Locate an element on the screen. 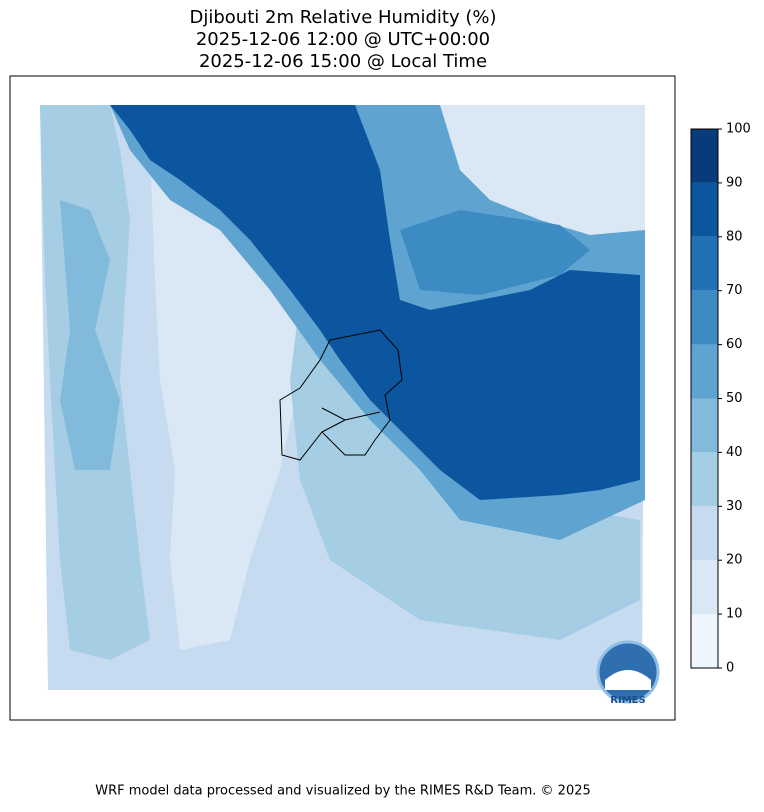 The width and height of the screenshot is (764, 812). title-line: 2025-12-06 15:00 @ Local Time is located at coordinates (343, 61).